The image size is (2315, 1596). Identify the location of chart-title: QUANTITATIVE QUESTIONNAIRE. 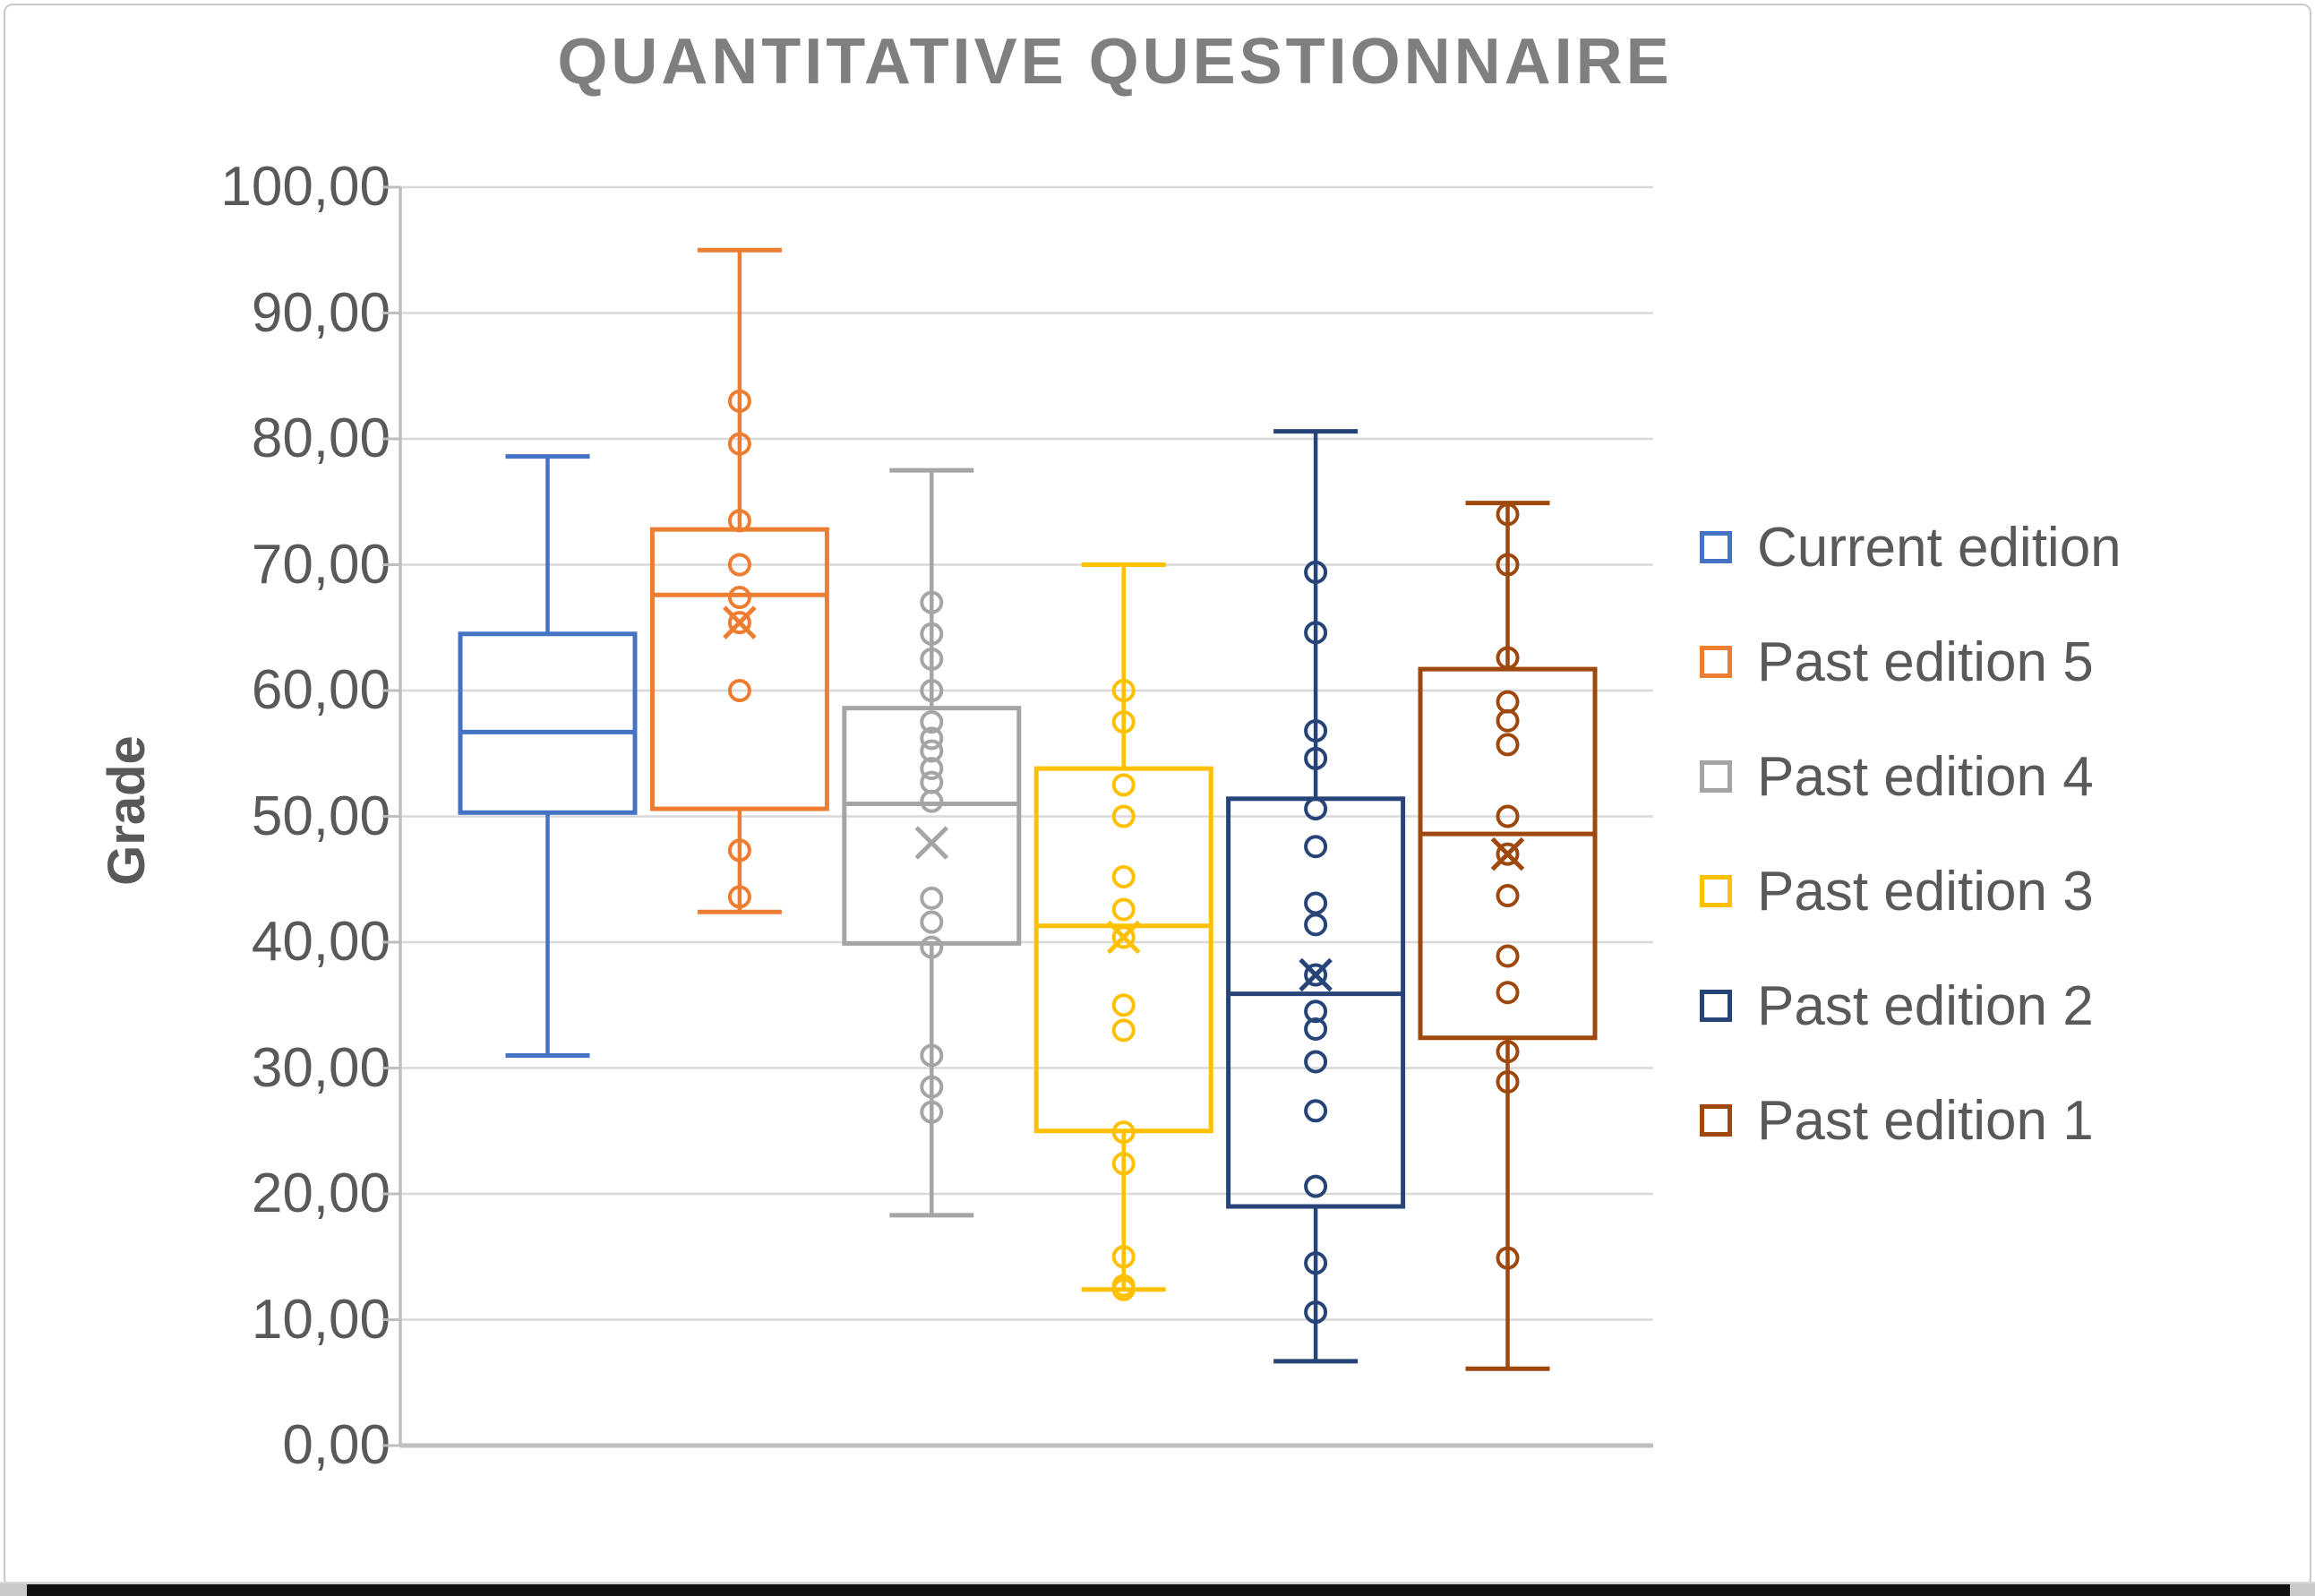
(1115, 62).